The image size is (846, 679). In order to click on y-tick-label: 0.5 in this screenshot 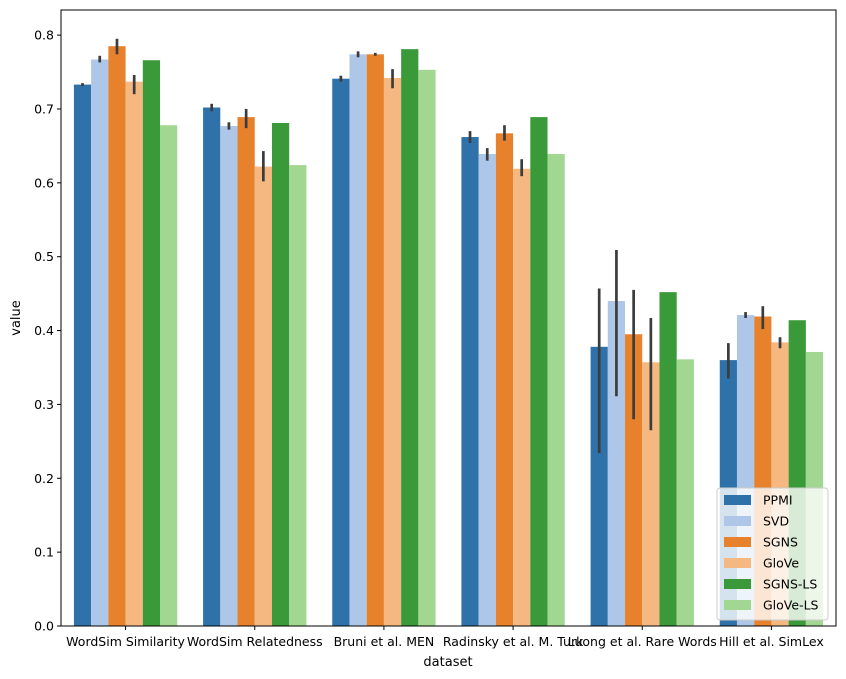, I will do `click(44, 256)`.